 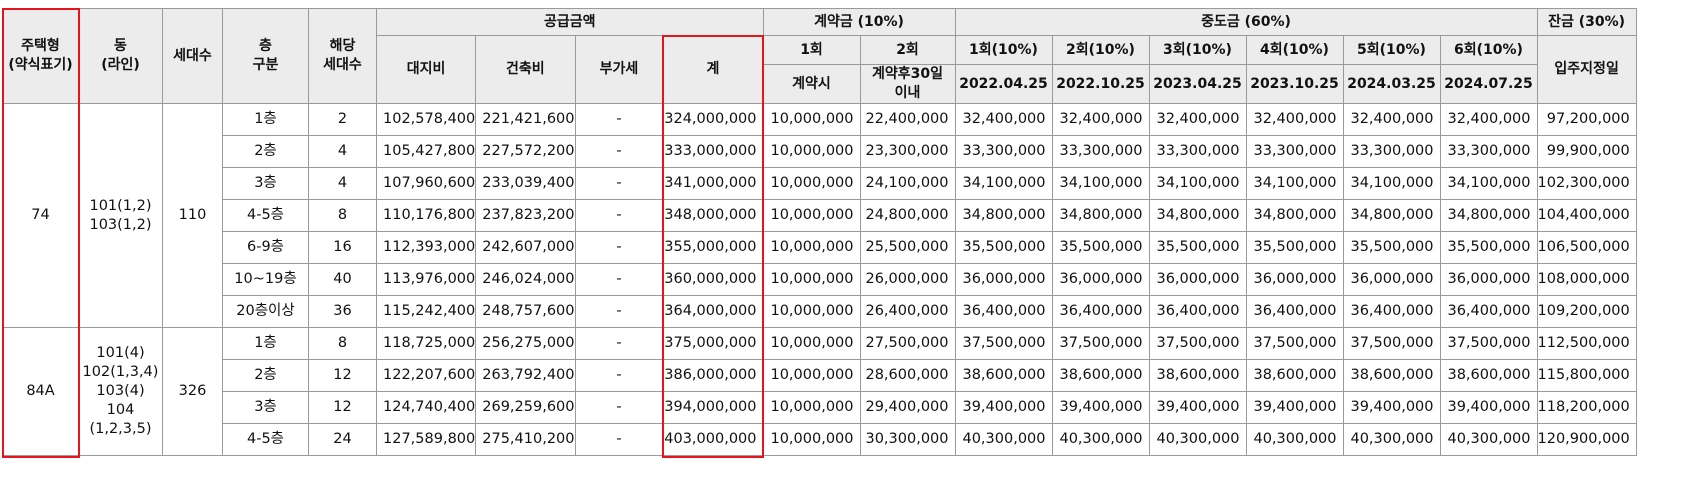 I want to click on cell-installment-4: 36,400,000, so click(x=1294, y=311).